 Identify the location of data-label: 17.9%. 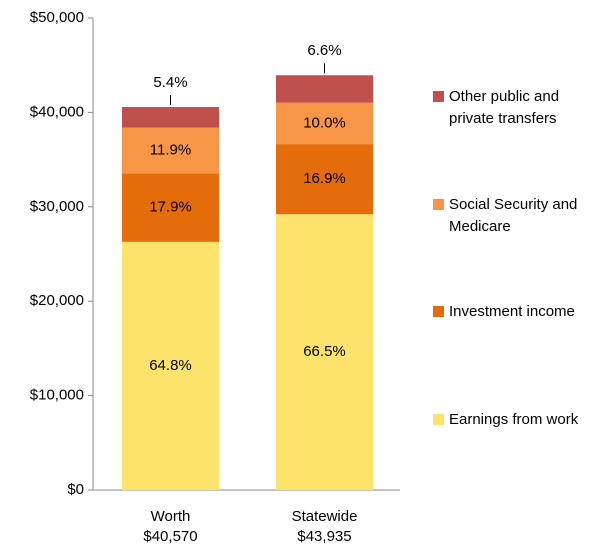
(170, 207).